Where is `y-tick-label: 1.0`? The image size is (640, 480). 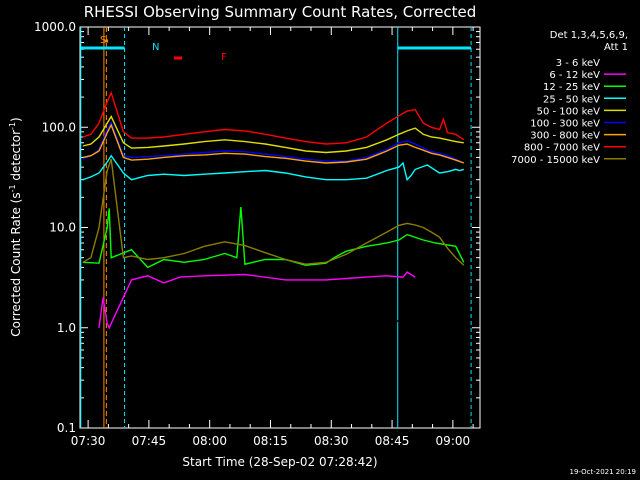
y-tick-label: 1.0 is located at coordinates (66, 328).